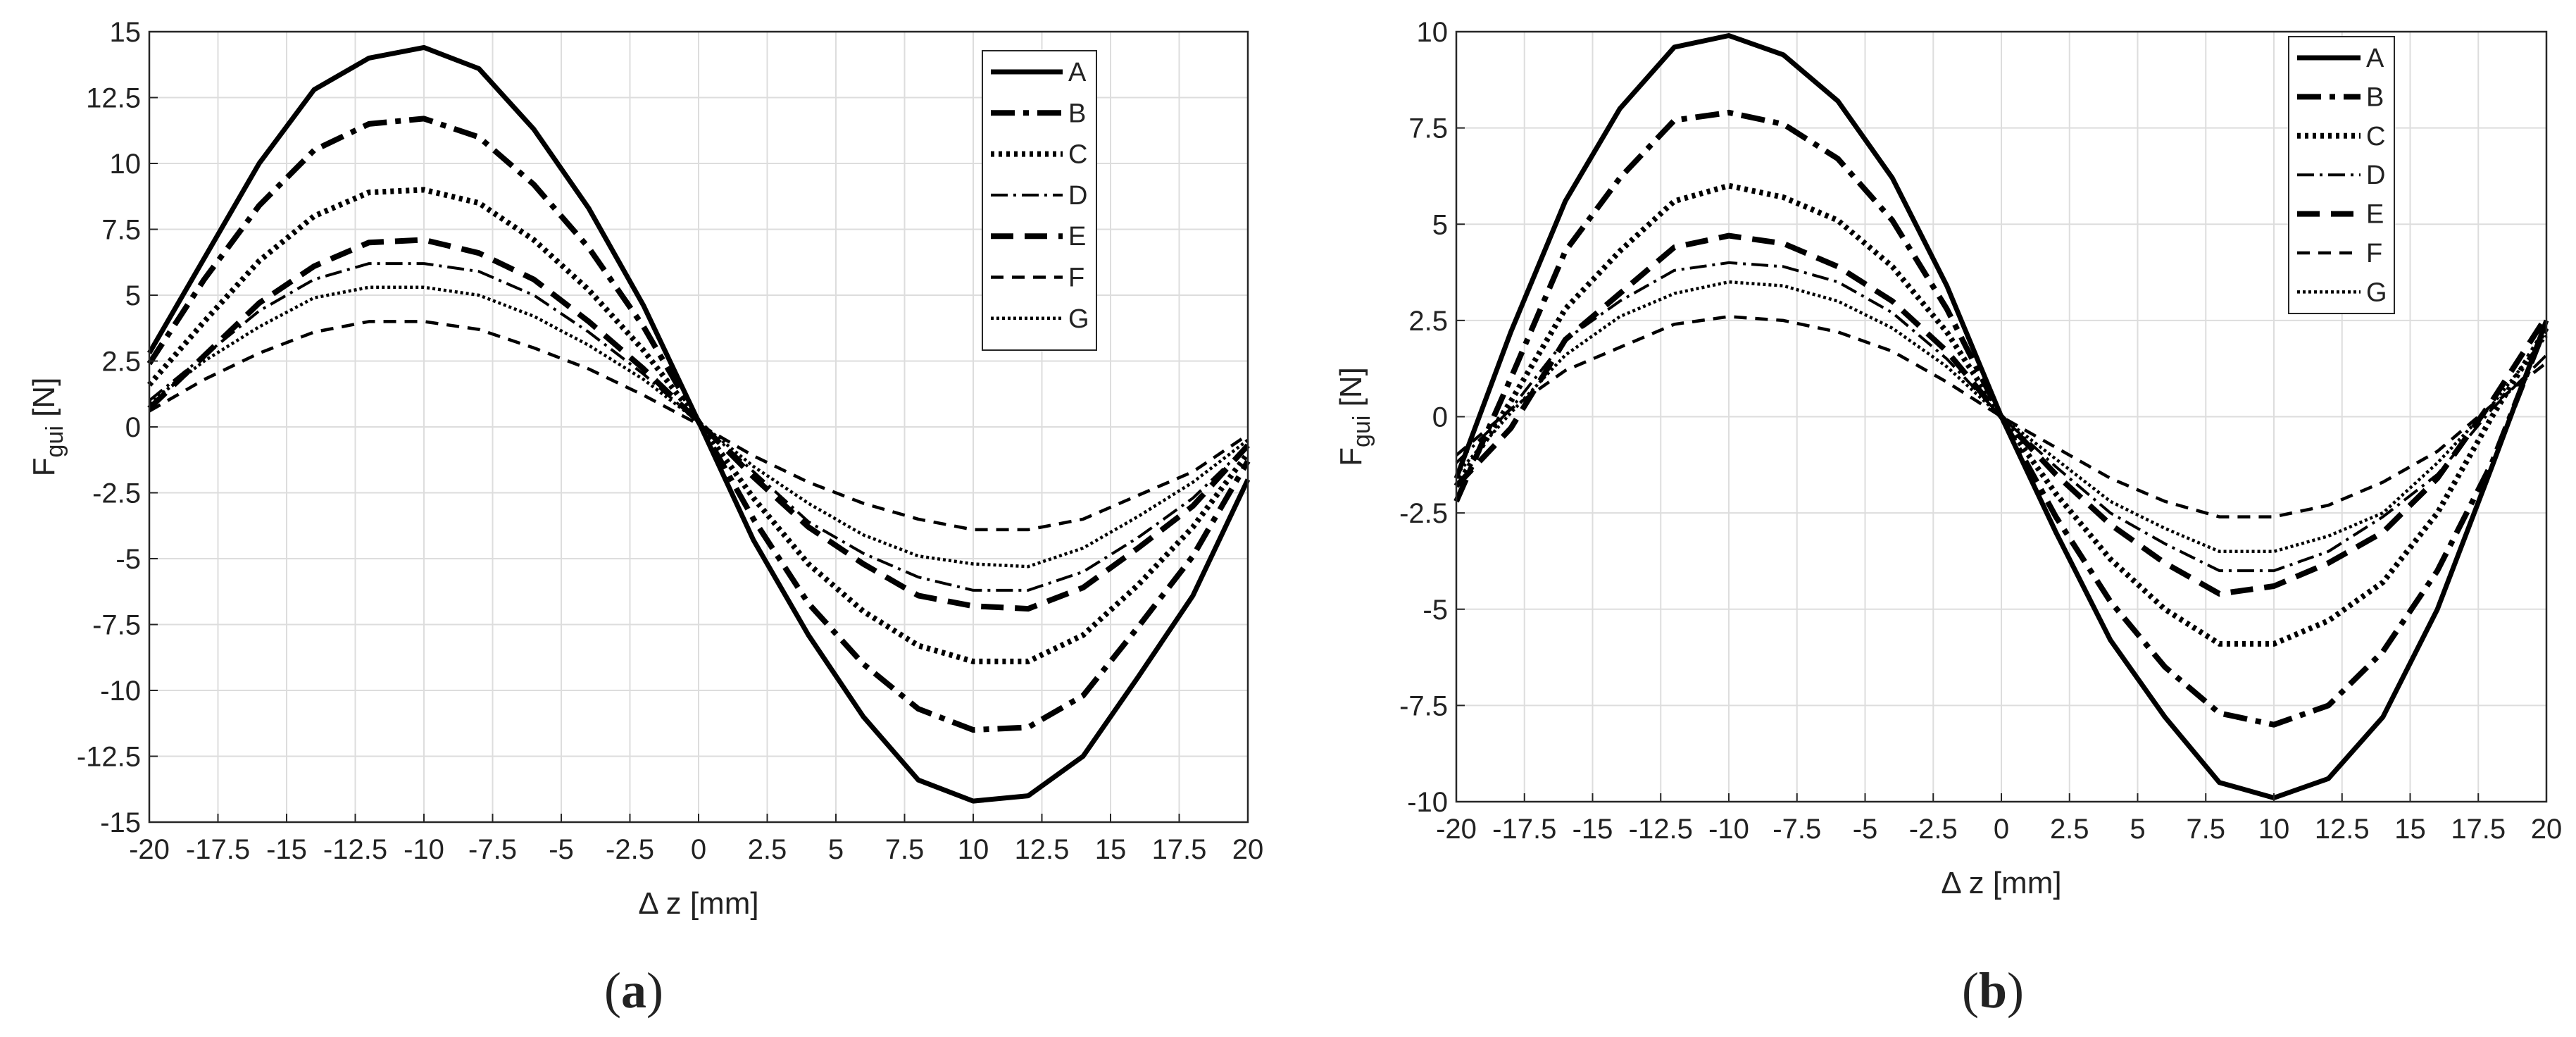 This screenshot has width=2576, height=1037. Describe the element at coordinates (113, 99) in the screenshot. I see `y-tick-label: 12.5` at that location.